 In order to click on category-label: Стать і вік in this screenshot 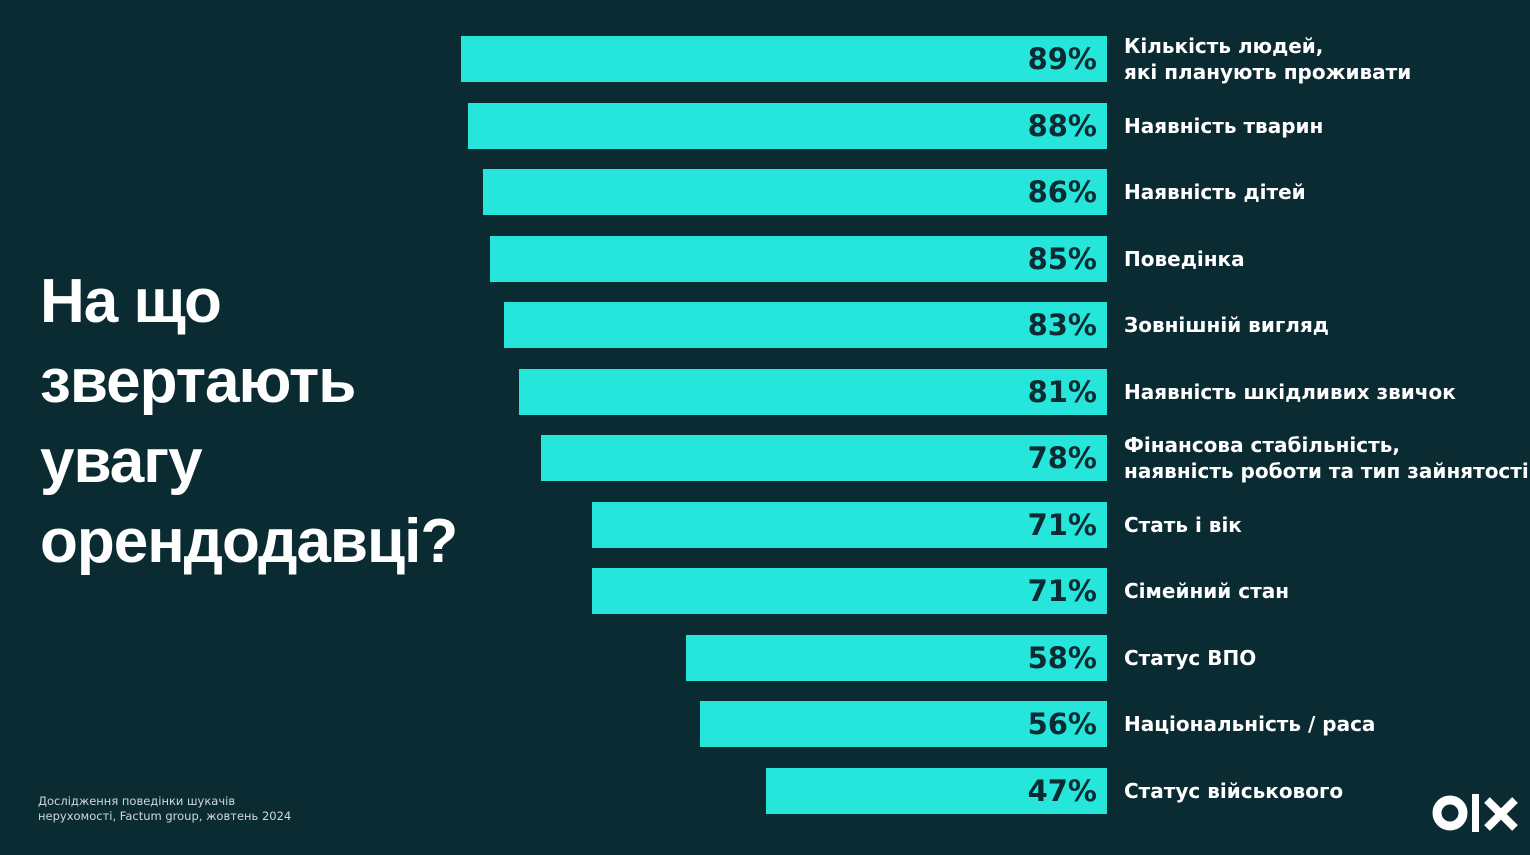, I will do `click(1183, 524)`.